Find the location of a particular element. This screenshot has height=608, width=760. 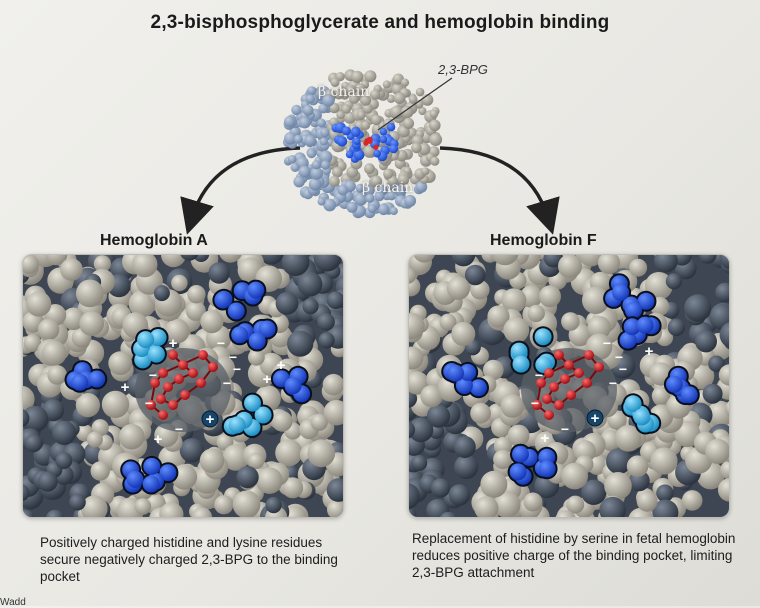

hemoglobin-molecule is located at coordinates (362, 144).